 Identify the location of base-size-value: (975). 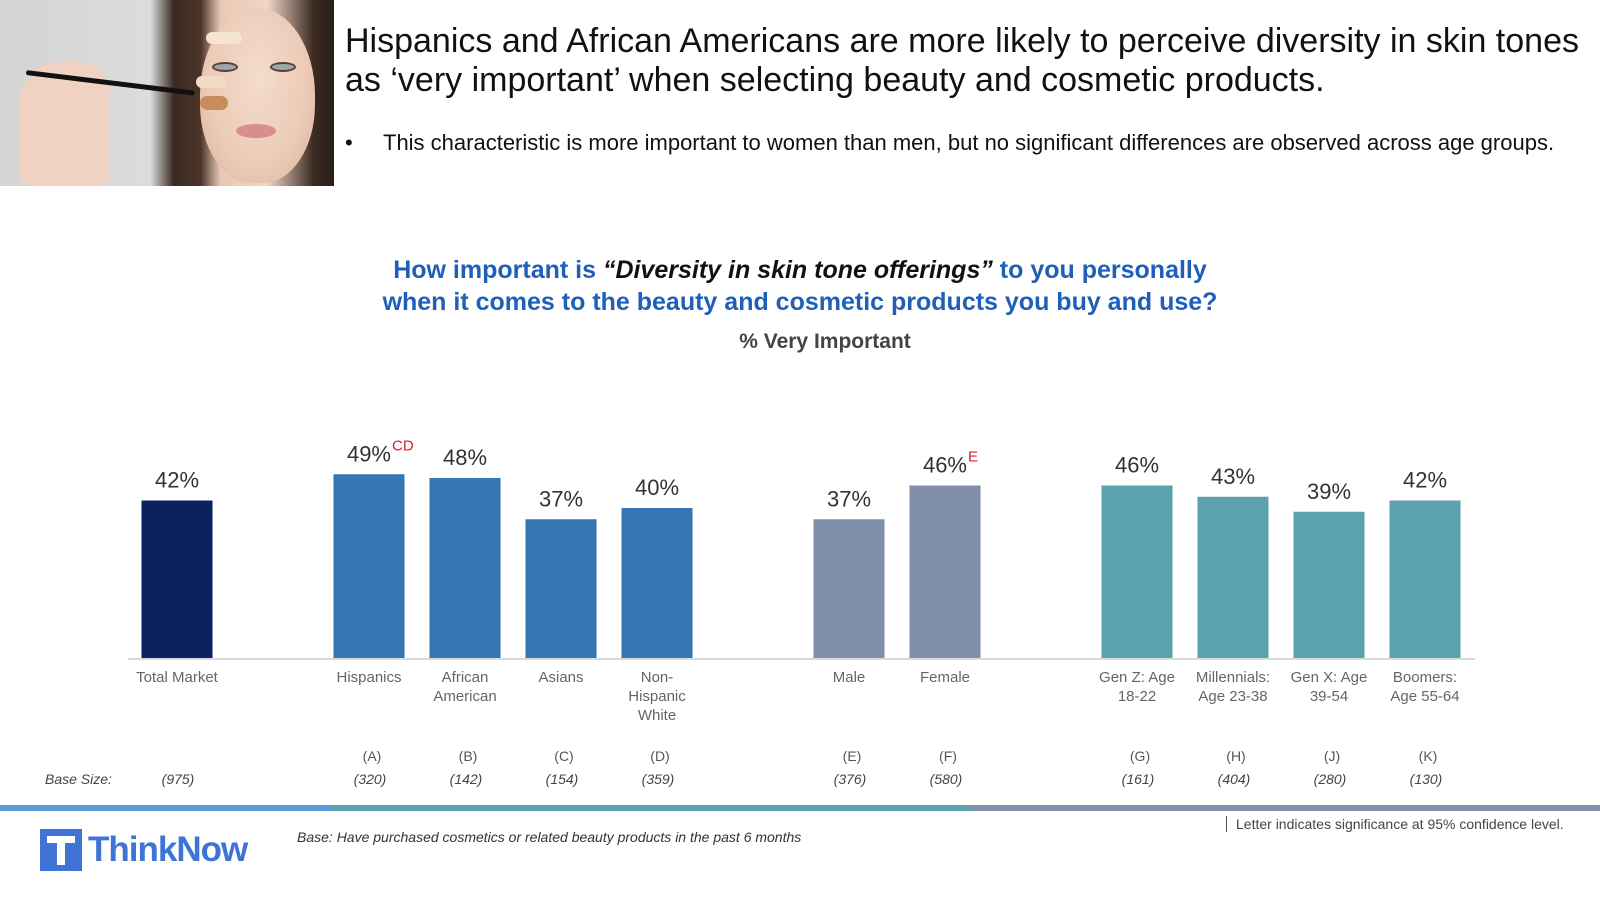
(178, 779).